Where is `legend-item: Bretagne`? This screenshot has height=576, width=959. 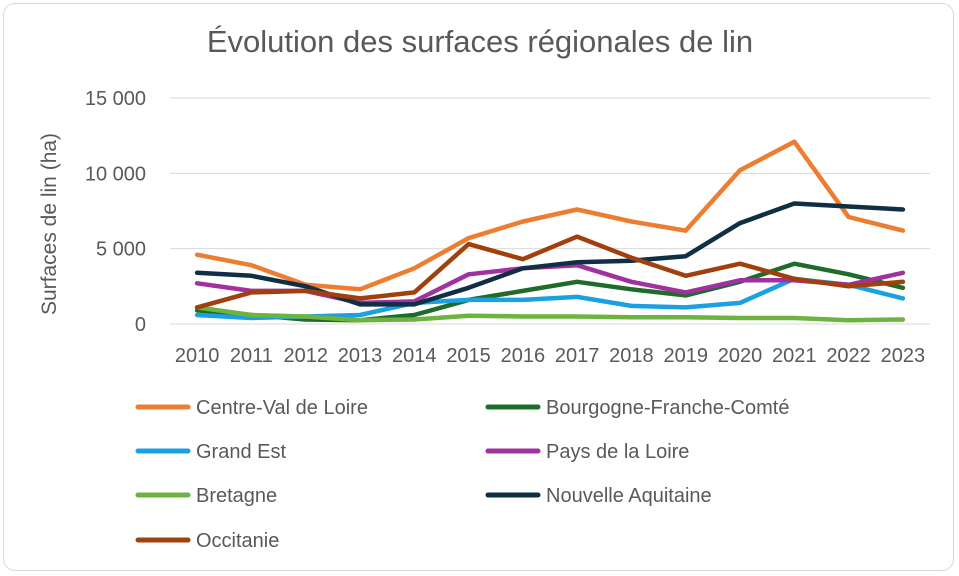 legend-item: Bretagne is located at coordinates (206, 496).